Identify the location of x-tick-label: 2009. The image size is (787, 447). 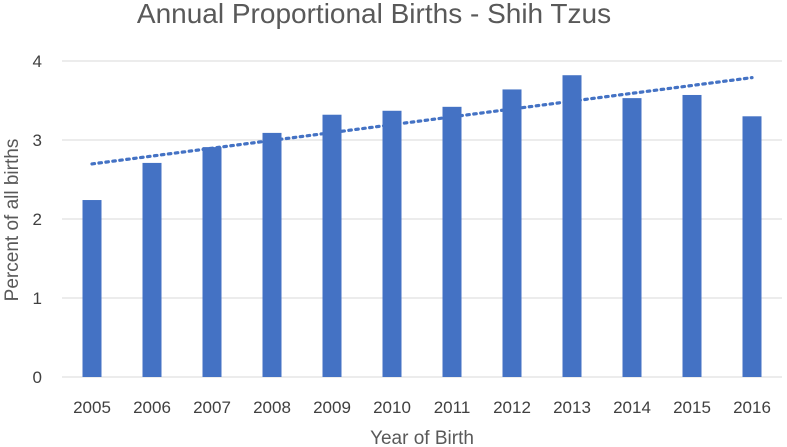
(332, 407).